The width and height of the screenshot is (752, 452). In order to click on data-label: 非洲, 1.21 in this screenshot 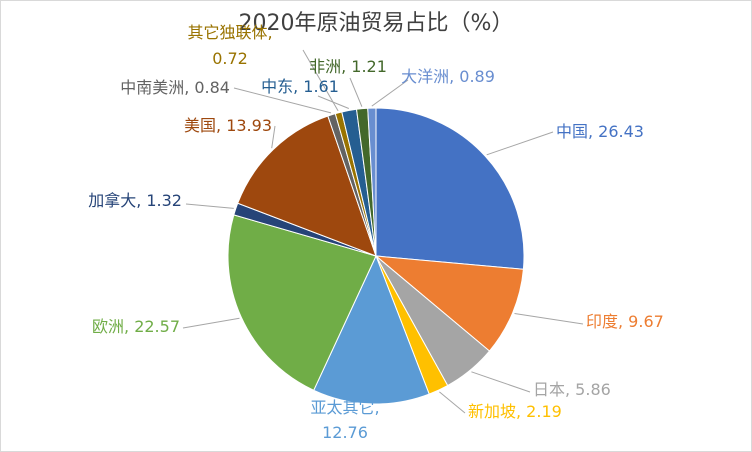, I will do `click(348, 66)`.